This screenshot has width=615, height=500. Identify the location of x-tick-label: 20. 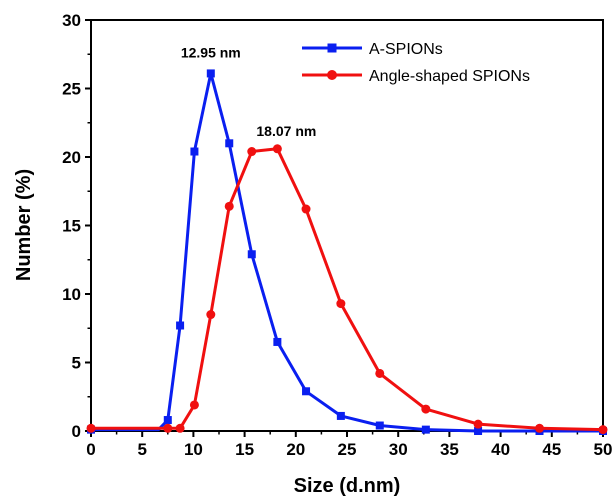
(295, 449).